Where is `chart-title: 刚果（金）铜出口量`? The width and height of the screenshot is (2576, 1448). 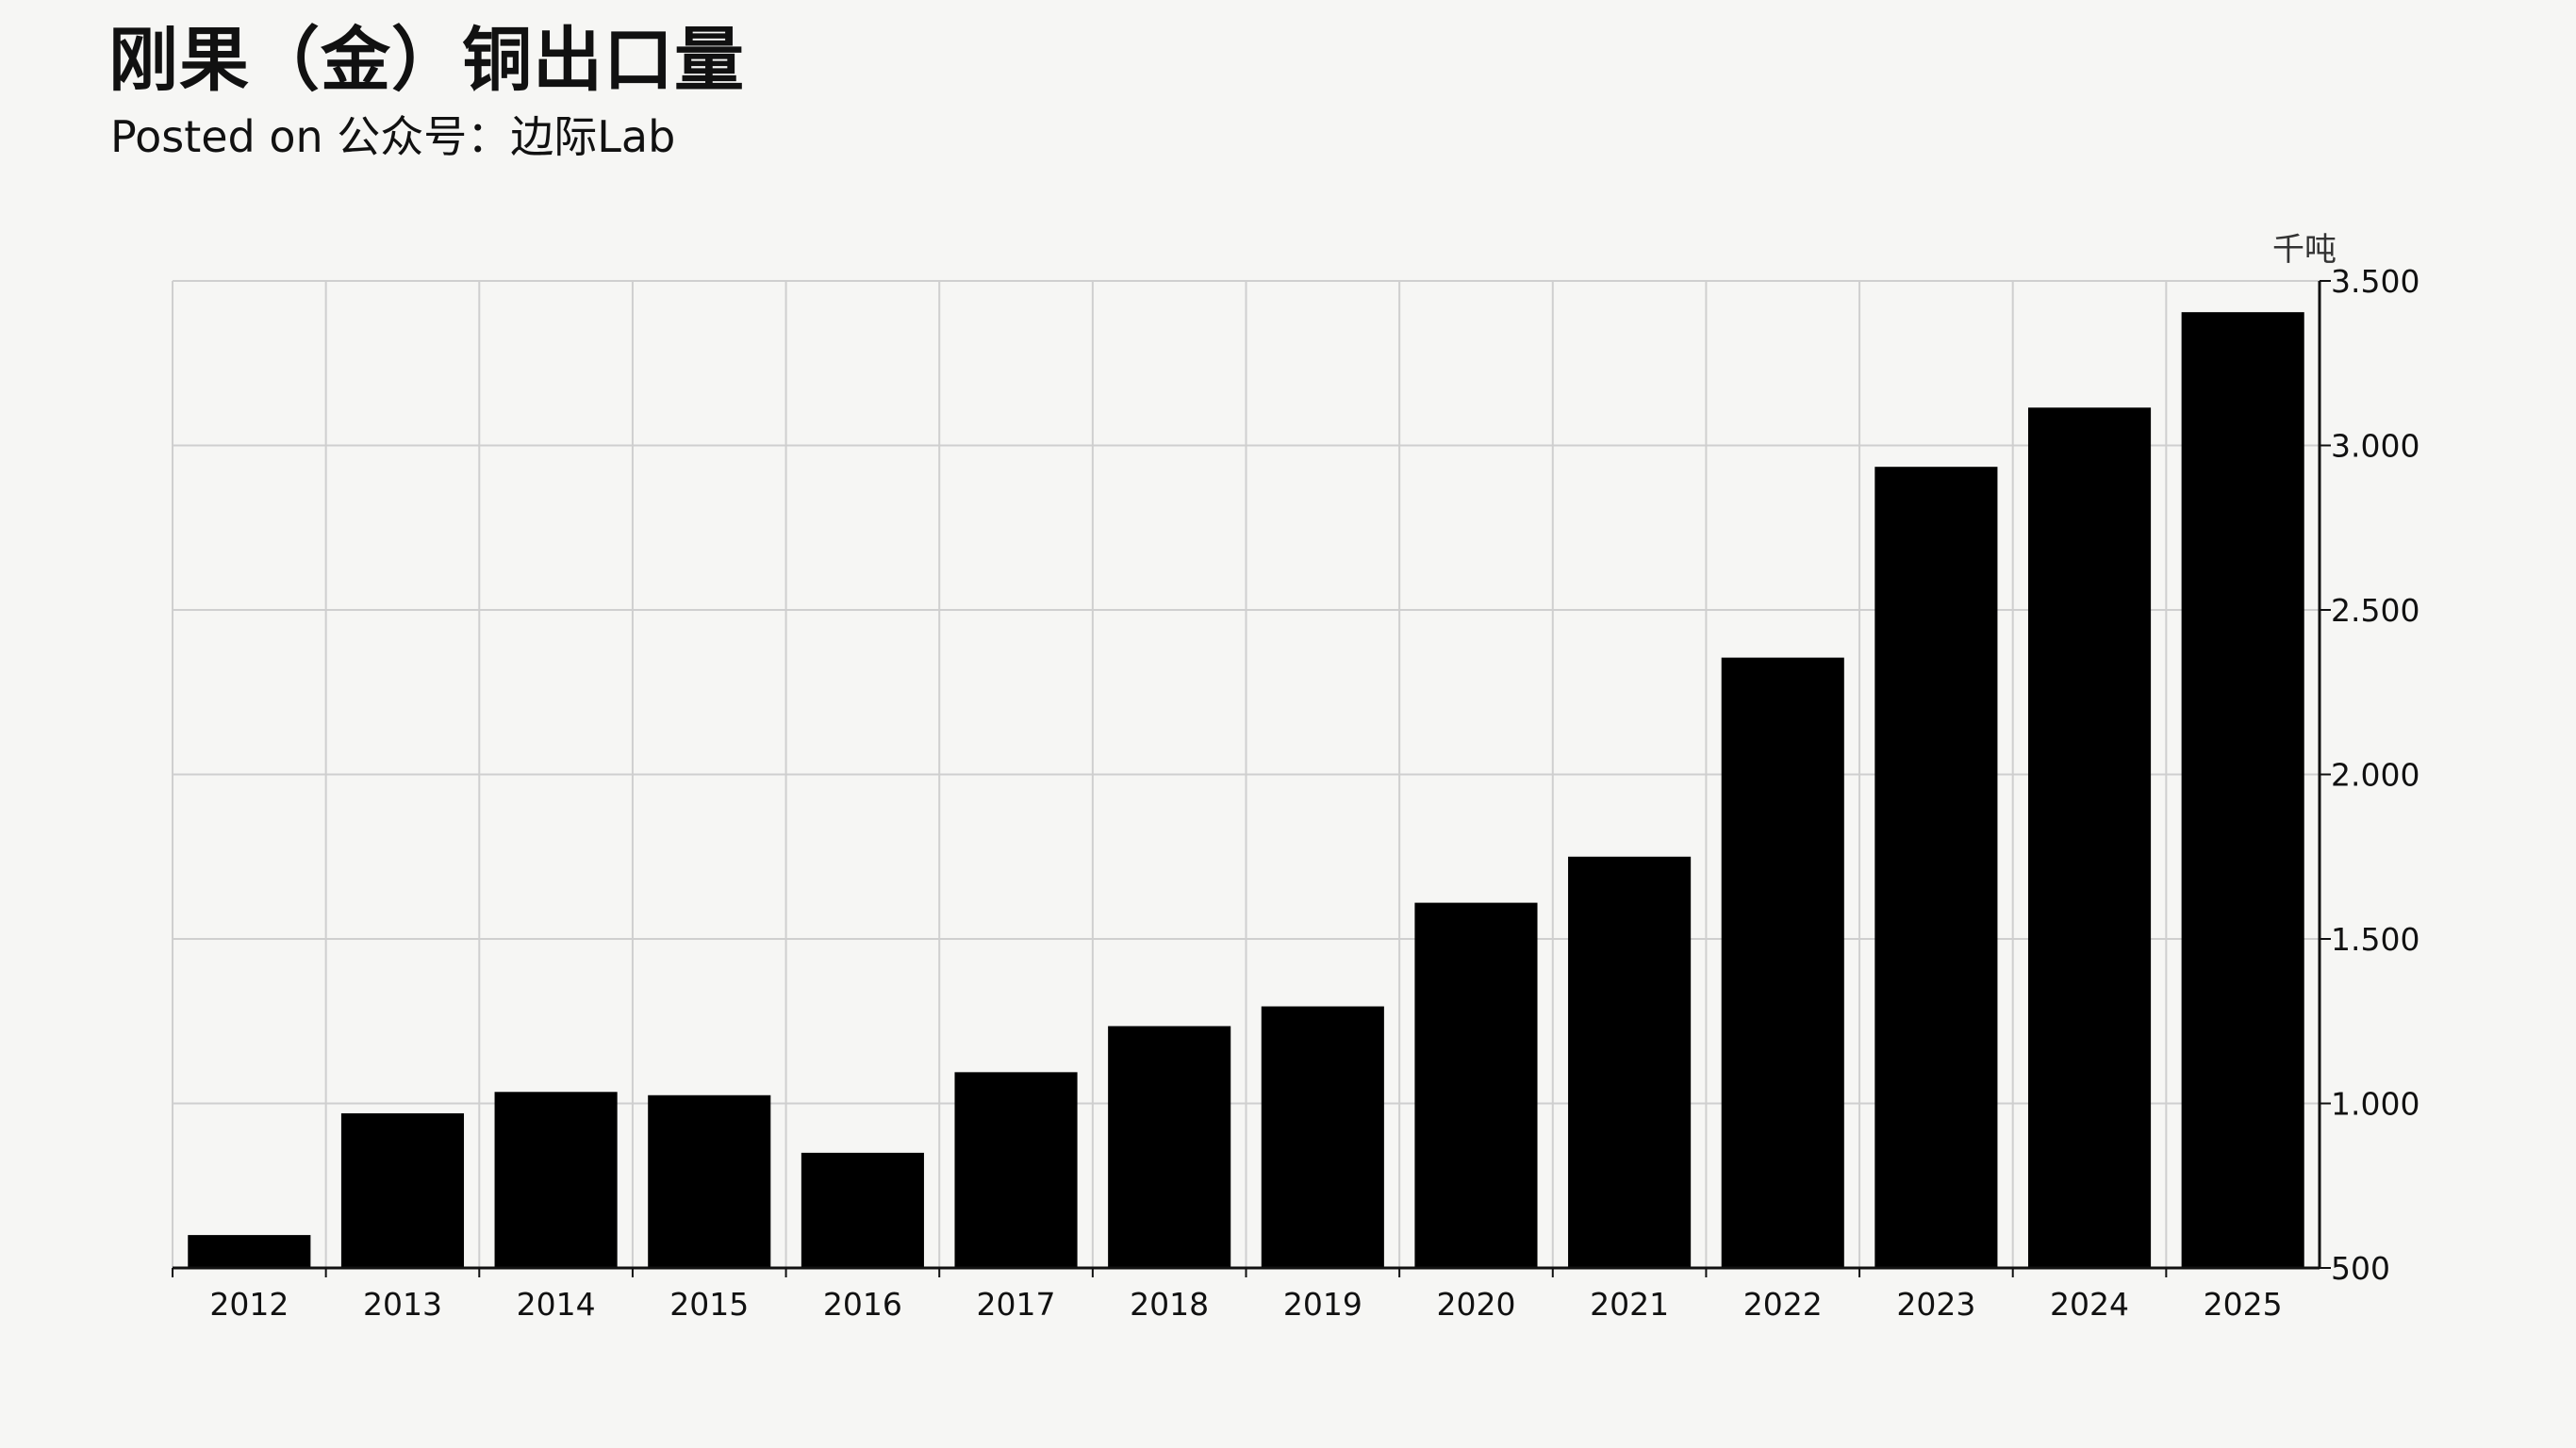 chart-title: 刚果（金）铜出口量 is located at coordinates (426, 60).